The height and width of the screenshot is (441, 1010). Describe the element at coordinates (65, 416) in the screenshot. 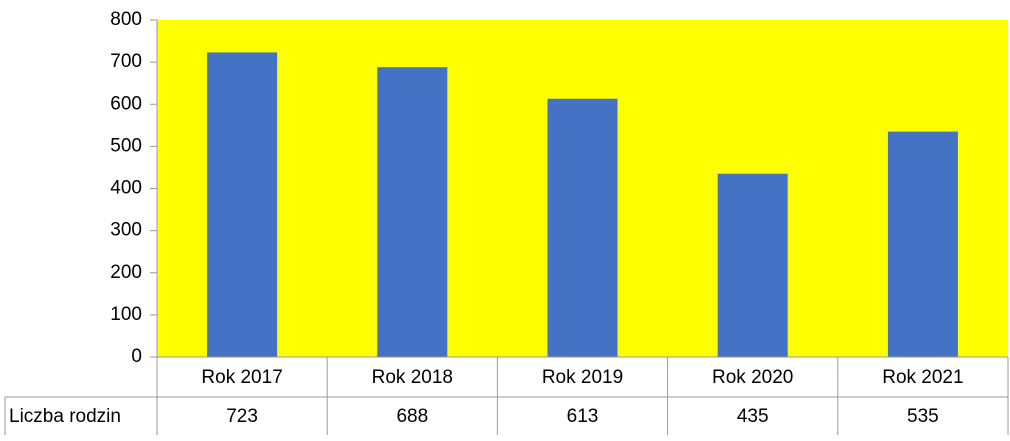

I see `table-row-label: Liczba rodzin` at that location.